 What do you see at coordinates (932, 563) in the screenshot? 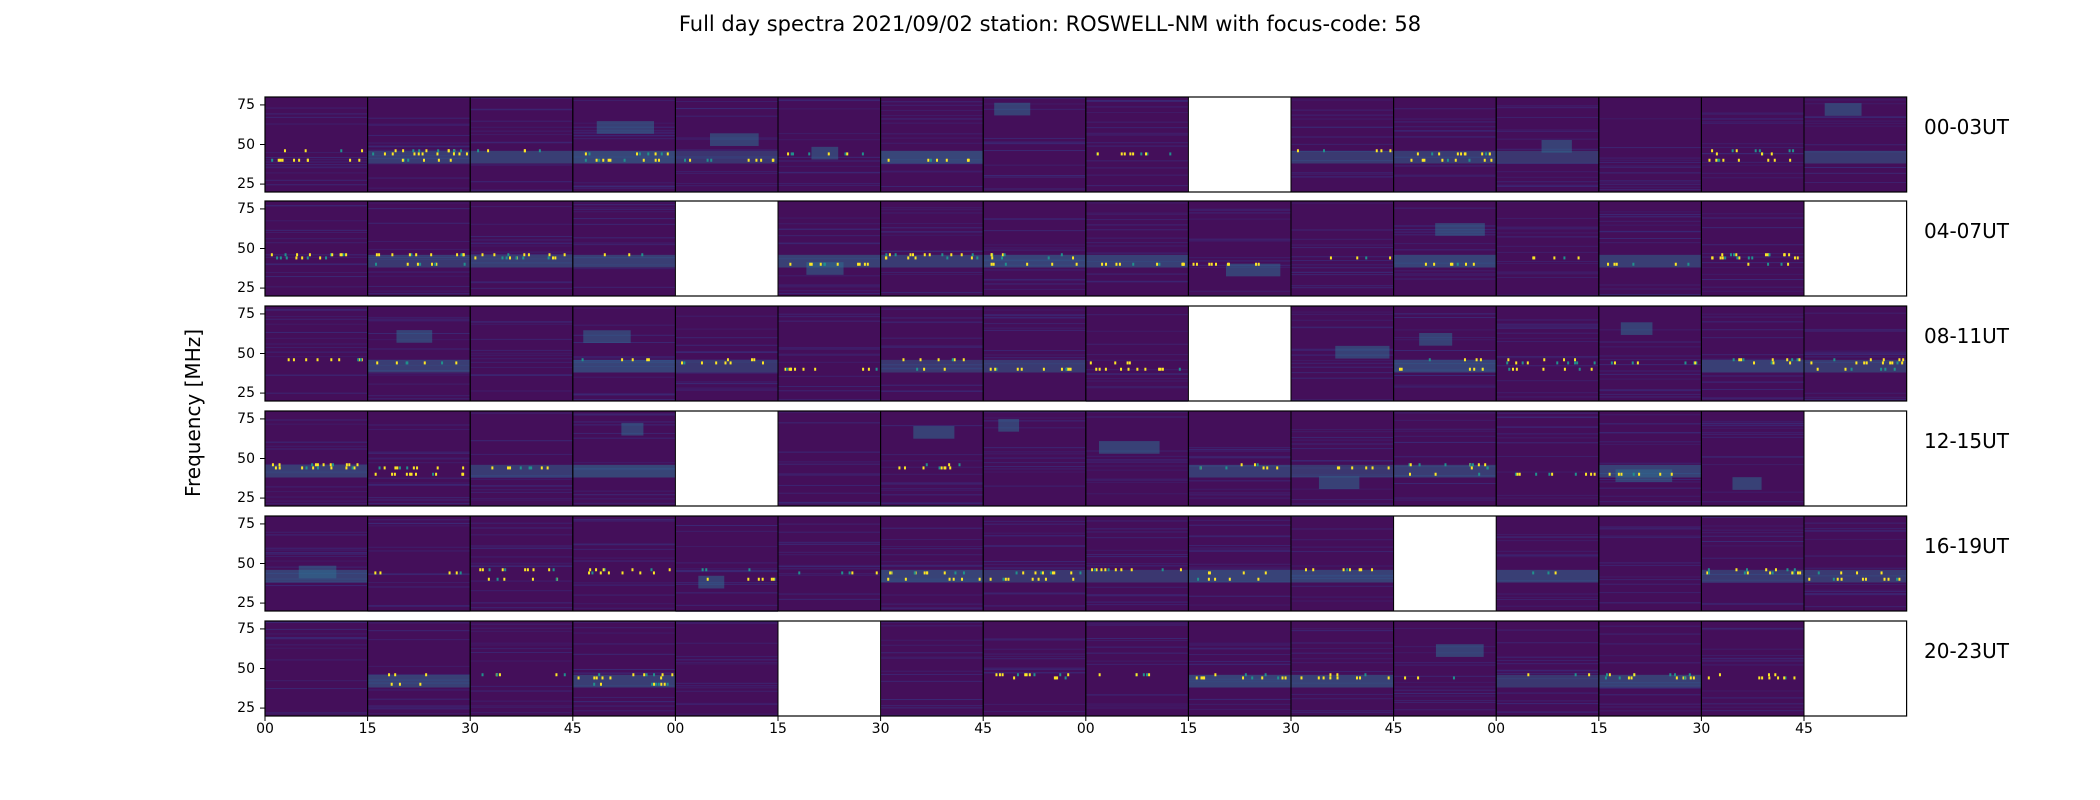
I see `spectrum-panel-r4-c6` at bounding box center [932, 563].